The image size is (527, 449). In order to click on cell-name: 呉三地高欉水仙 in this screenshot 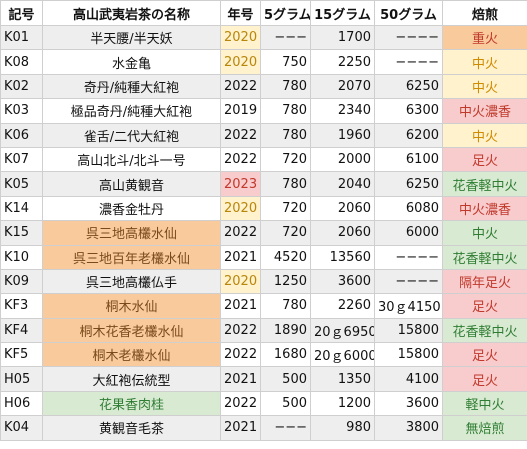, I will do `click(131, 233)`.